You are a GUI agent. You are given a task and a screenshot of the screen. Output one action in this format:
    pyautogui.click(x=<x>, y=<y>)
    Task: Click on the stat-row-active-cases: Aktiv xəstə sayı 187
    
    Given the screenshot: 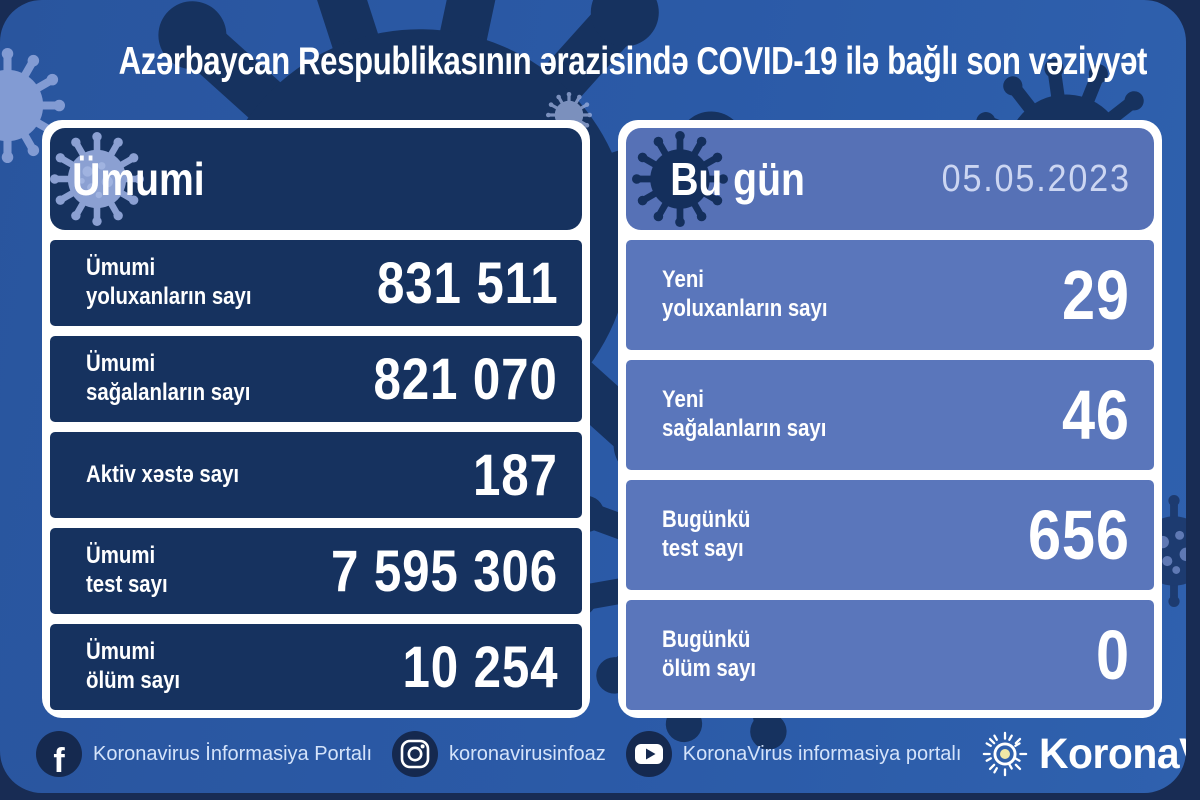 What is the action you would take?
    pyautogui.click(x=316, y=475)
    